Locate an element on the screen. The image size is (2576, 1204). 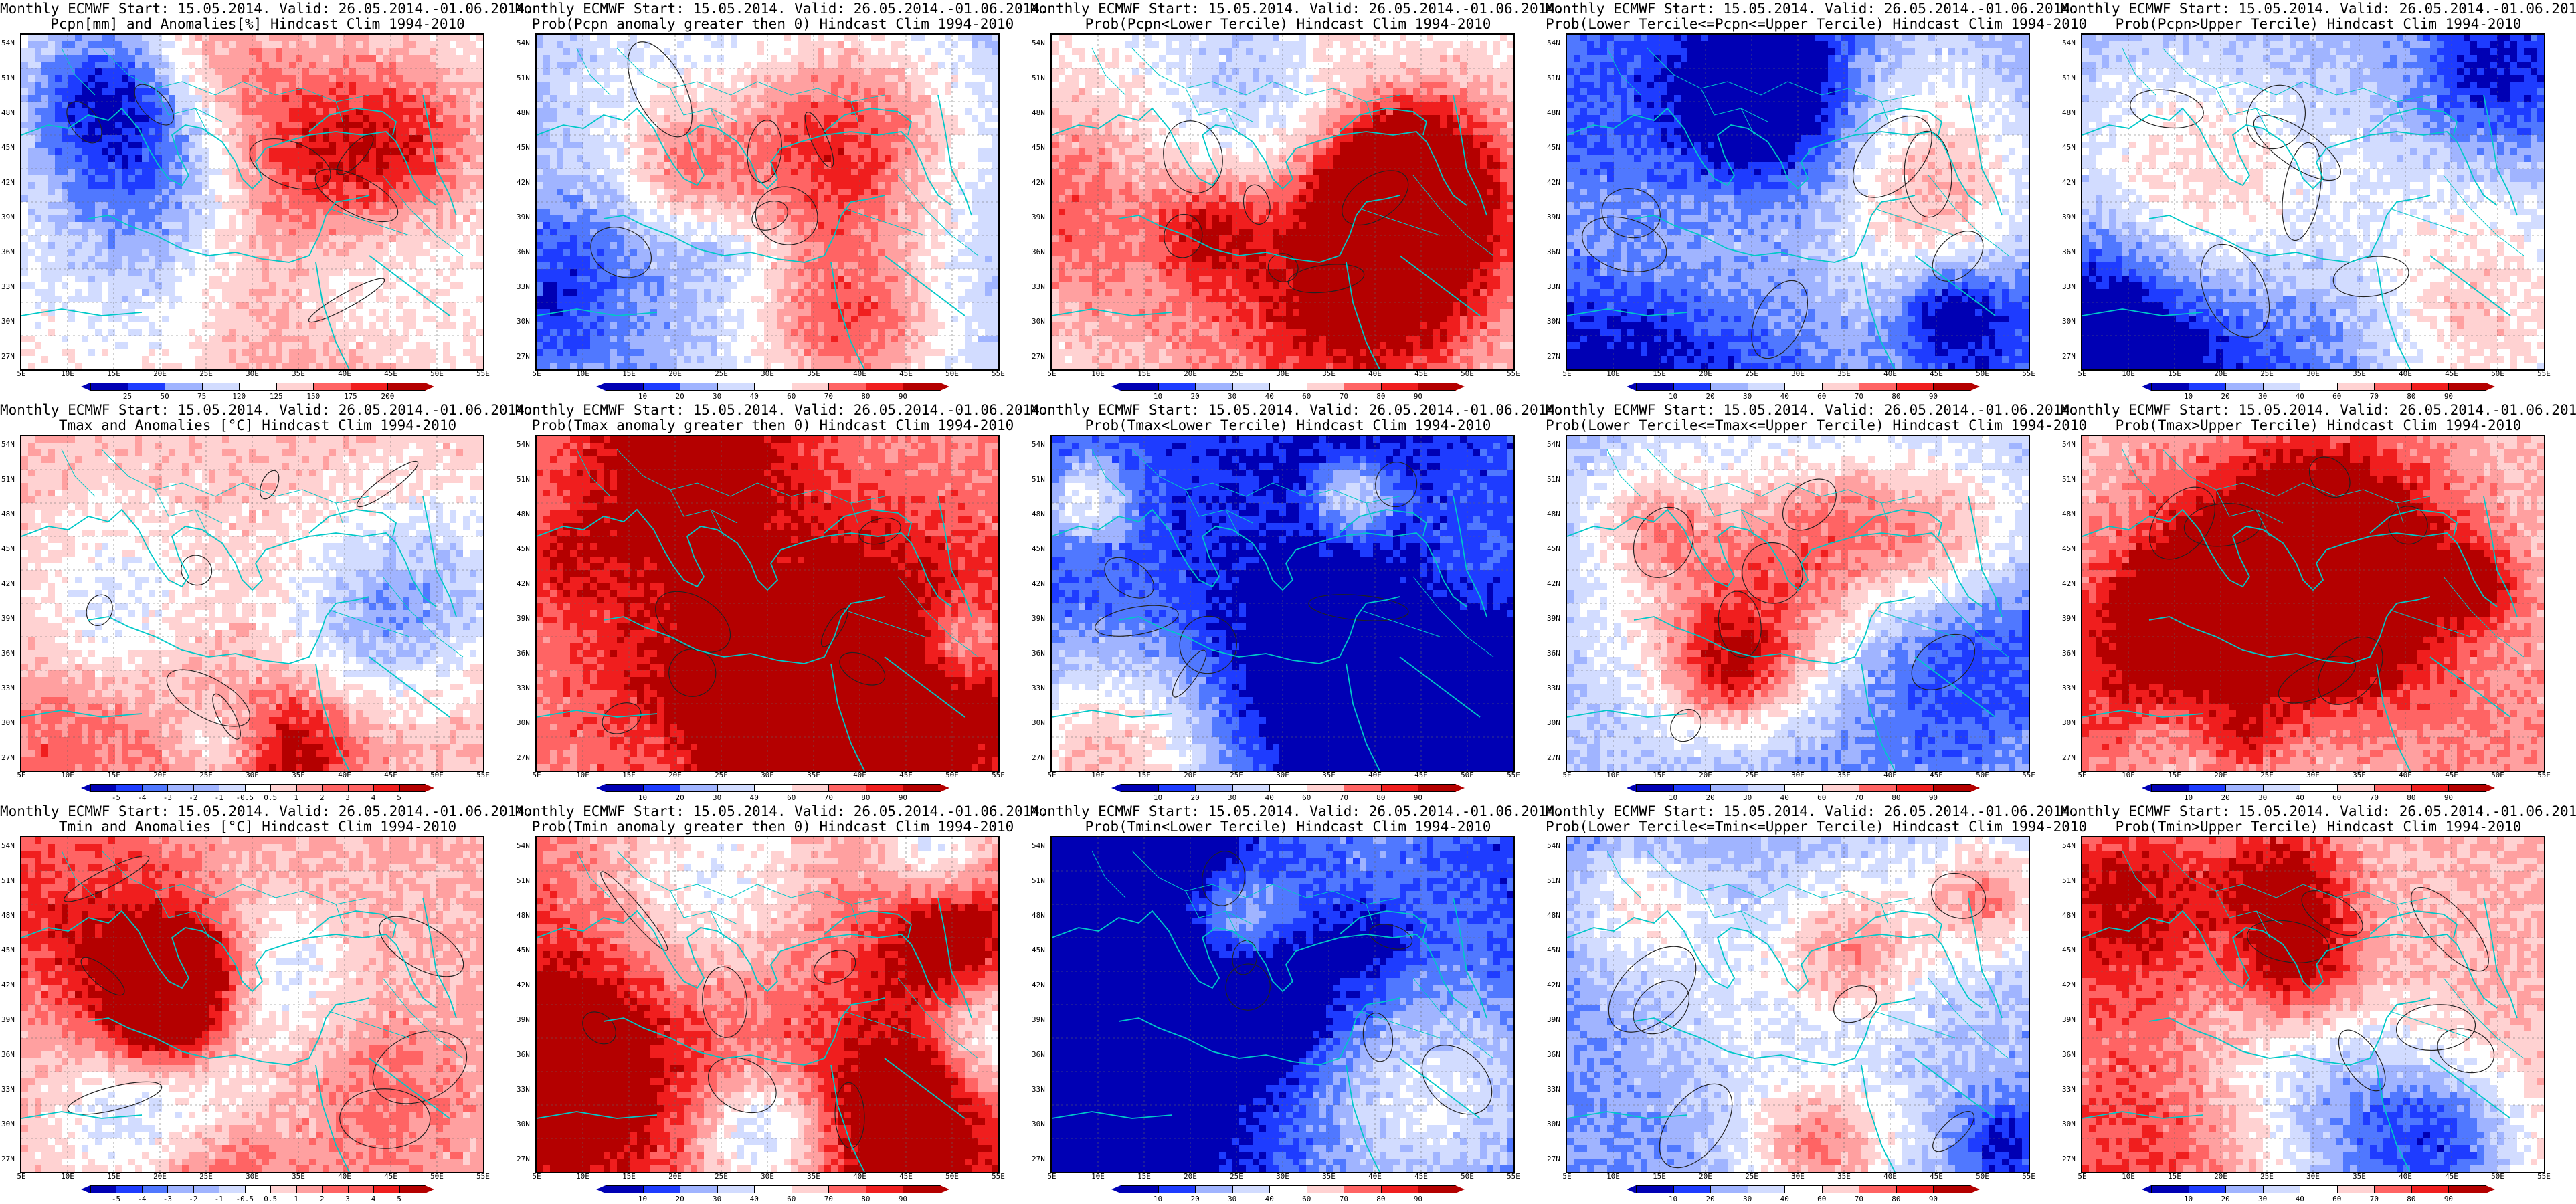
colorbar-tick-label: -1 is located at coordinates (219, 1199).